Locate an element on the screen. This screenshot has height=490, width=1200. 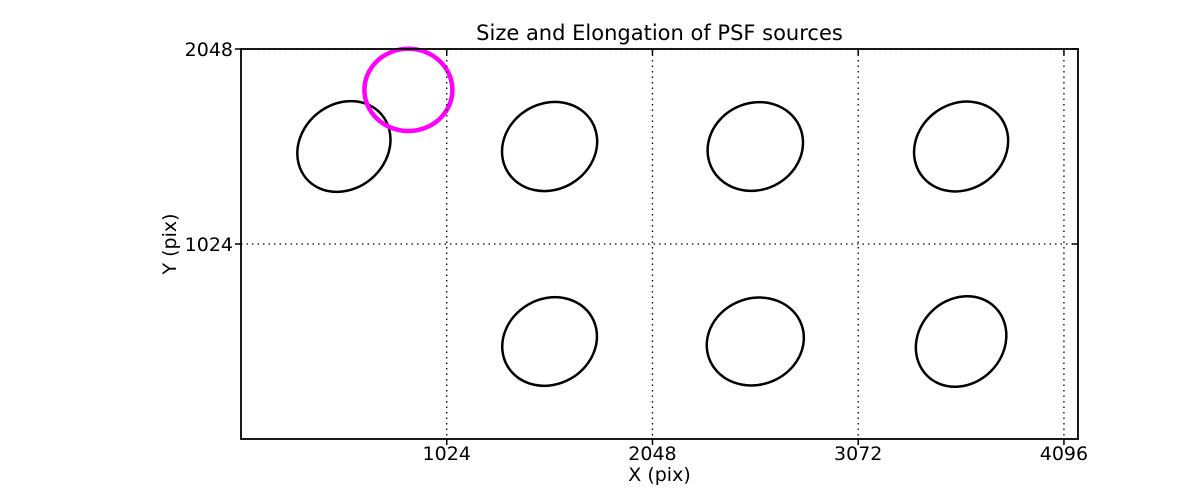
highlight-ellipse is located at coordinates (408, 90).